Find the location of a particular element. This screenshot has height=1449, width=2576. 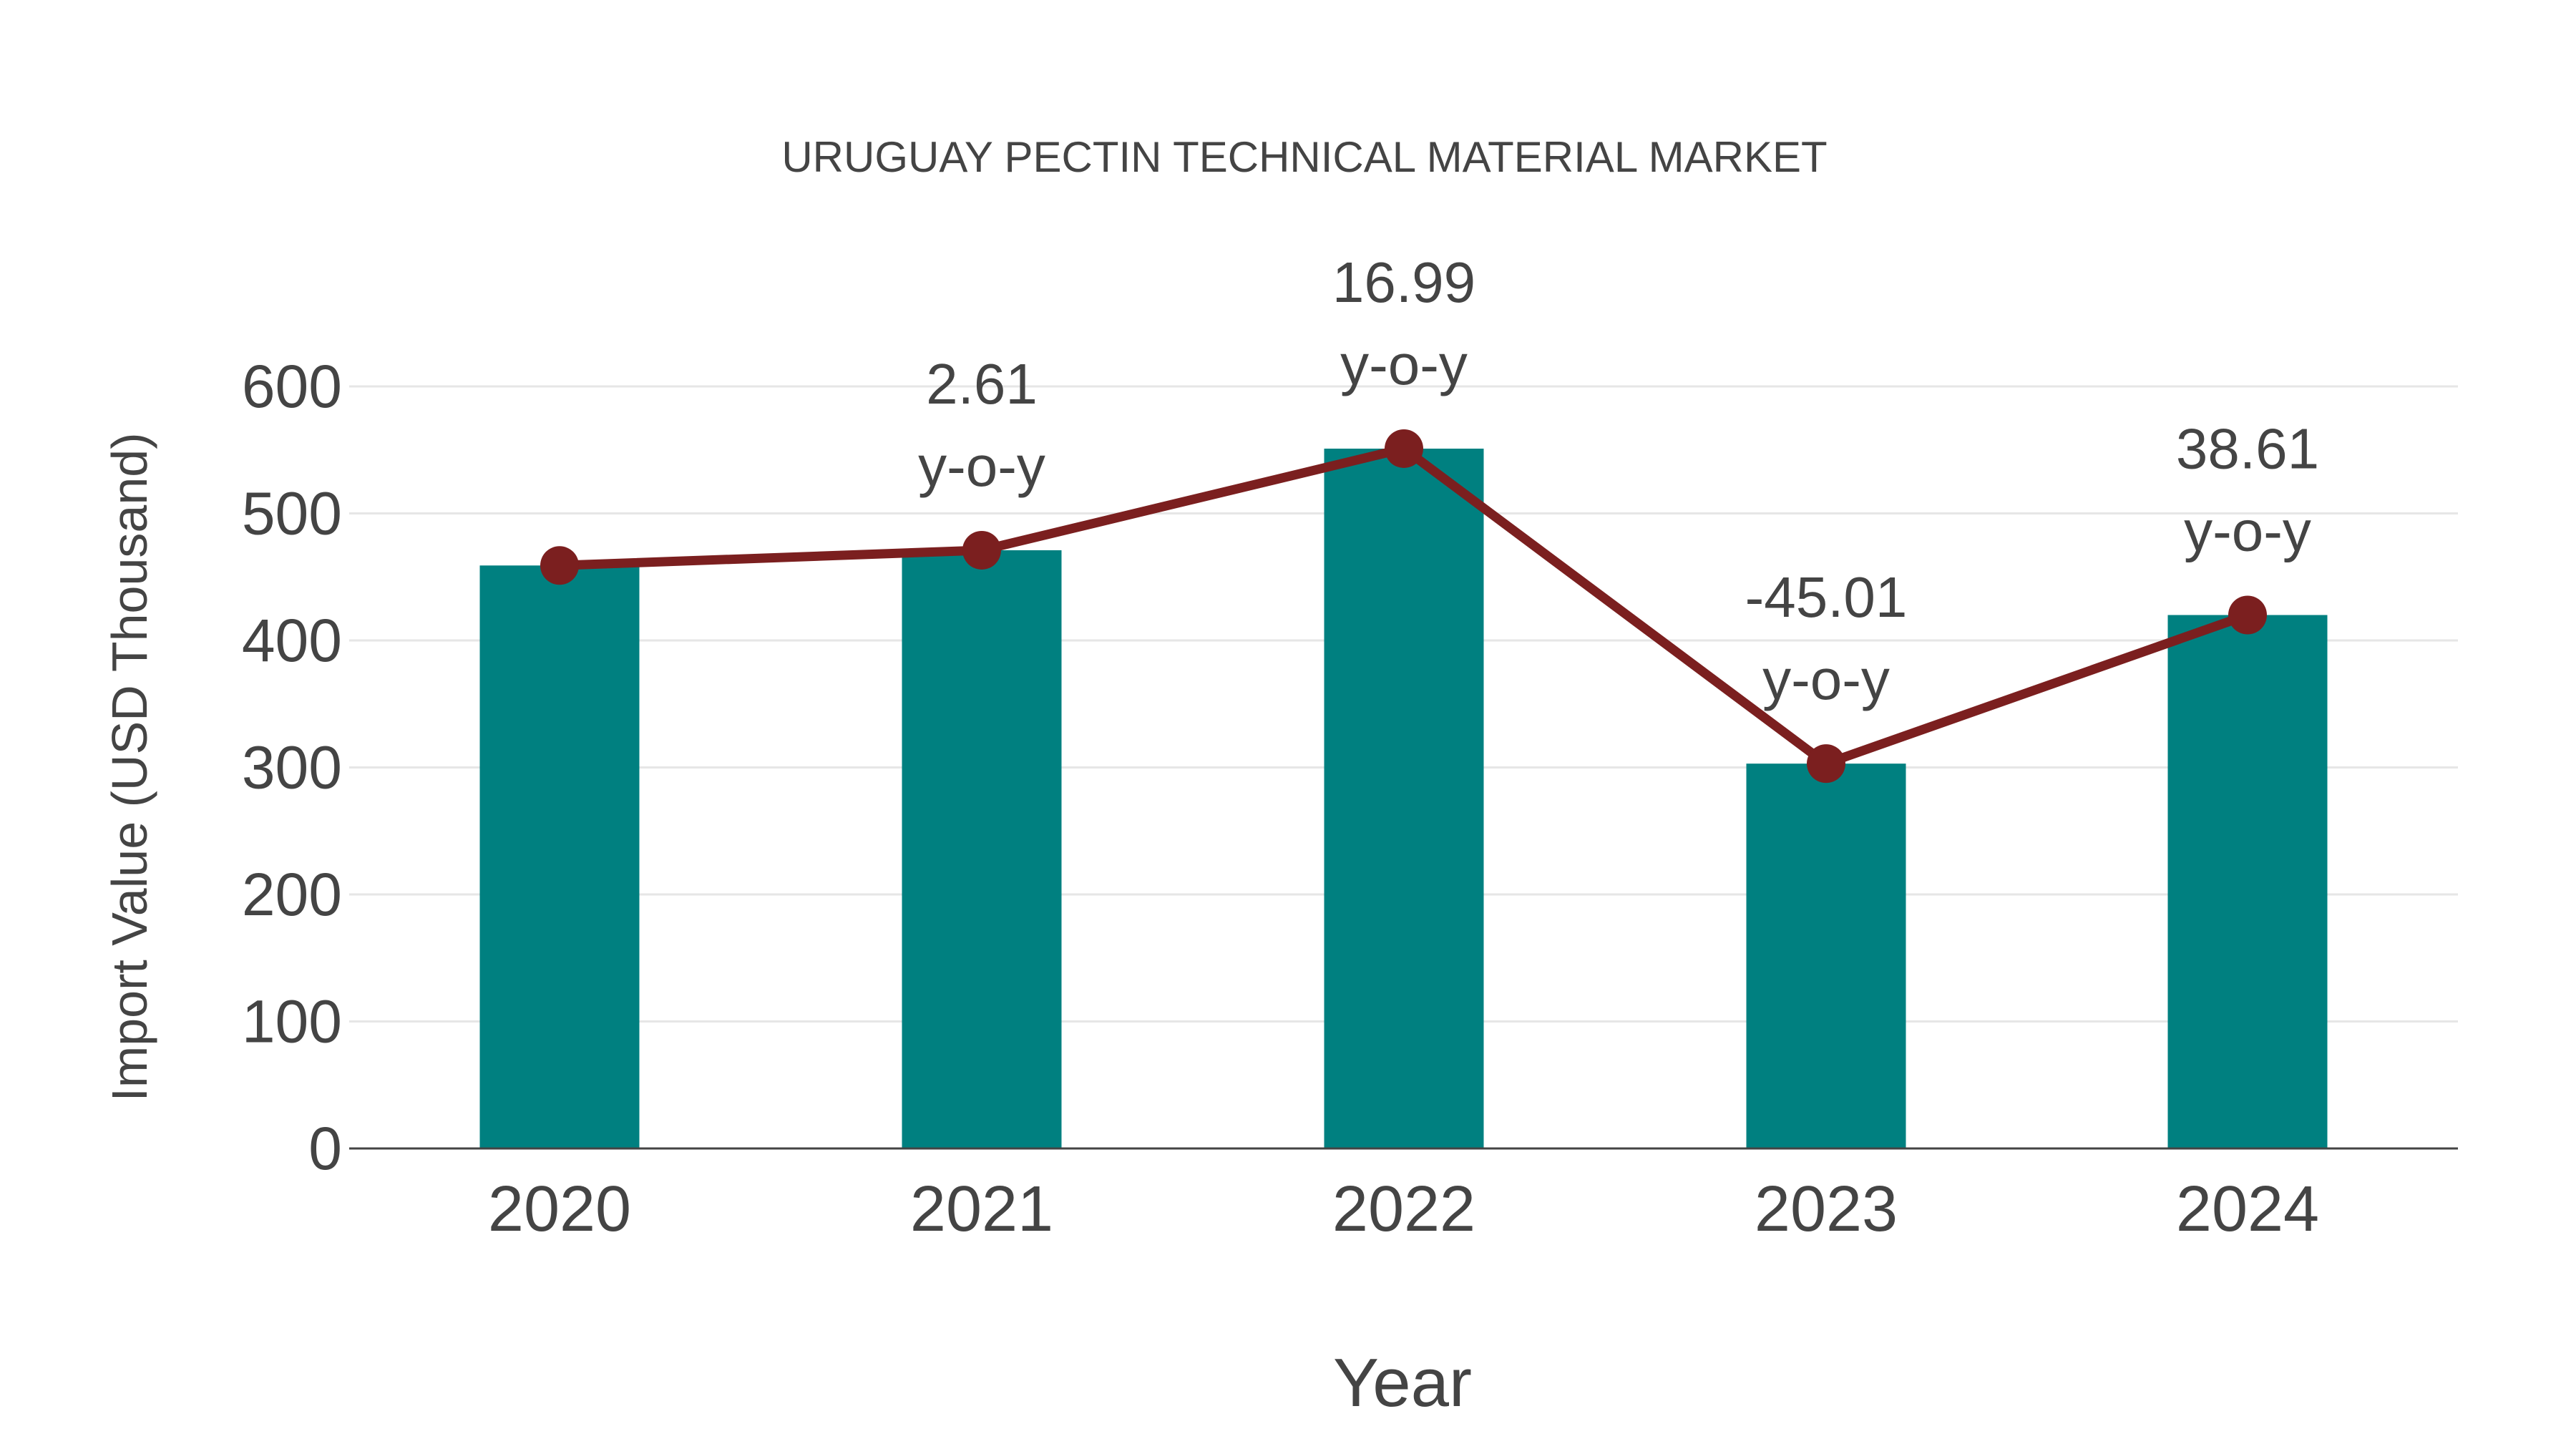

bar-2024 is located at coordinates (2247, 881).